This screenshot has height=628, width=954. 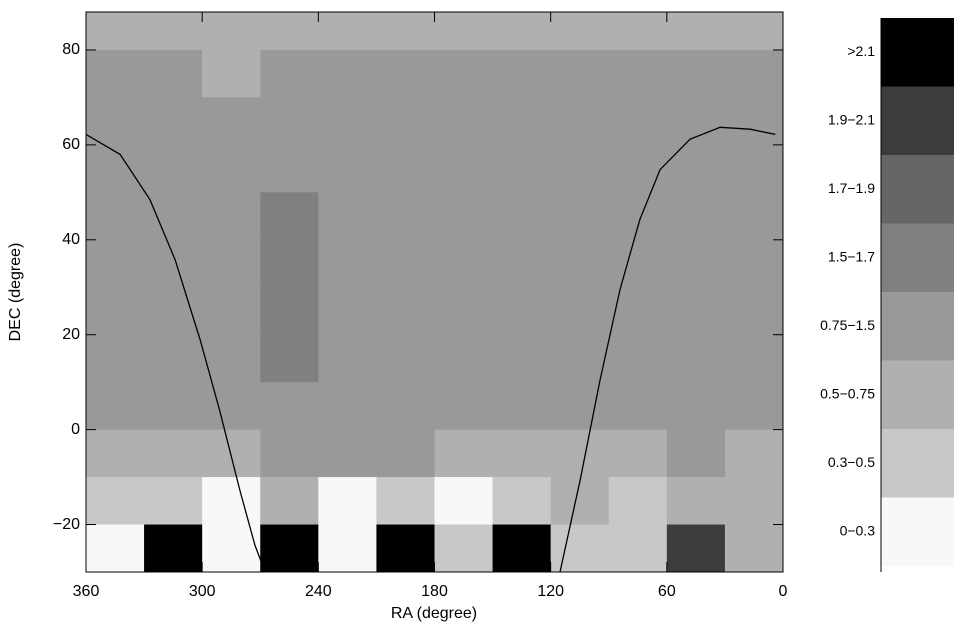 I want to click on x-axis-label: RA (degree), so click(x=434, y=613).